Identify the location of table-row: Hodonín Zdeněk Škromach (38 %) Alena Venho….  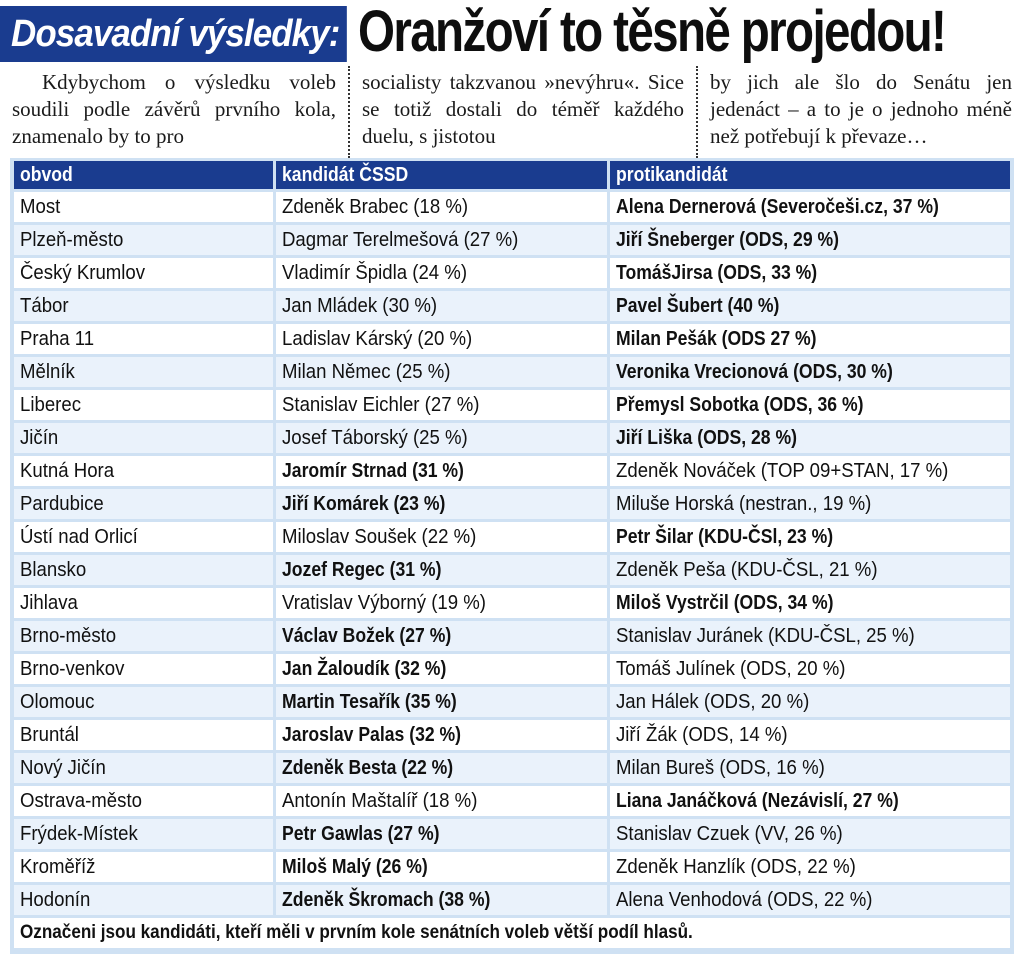
(512, 900).